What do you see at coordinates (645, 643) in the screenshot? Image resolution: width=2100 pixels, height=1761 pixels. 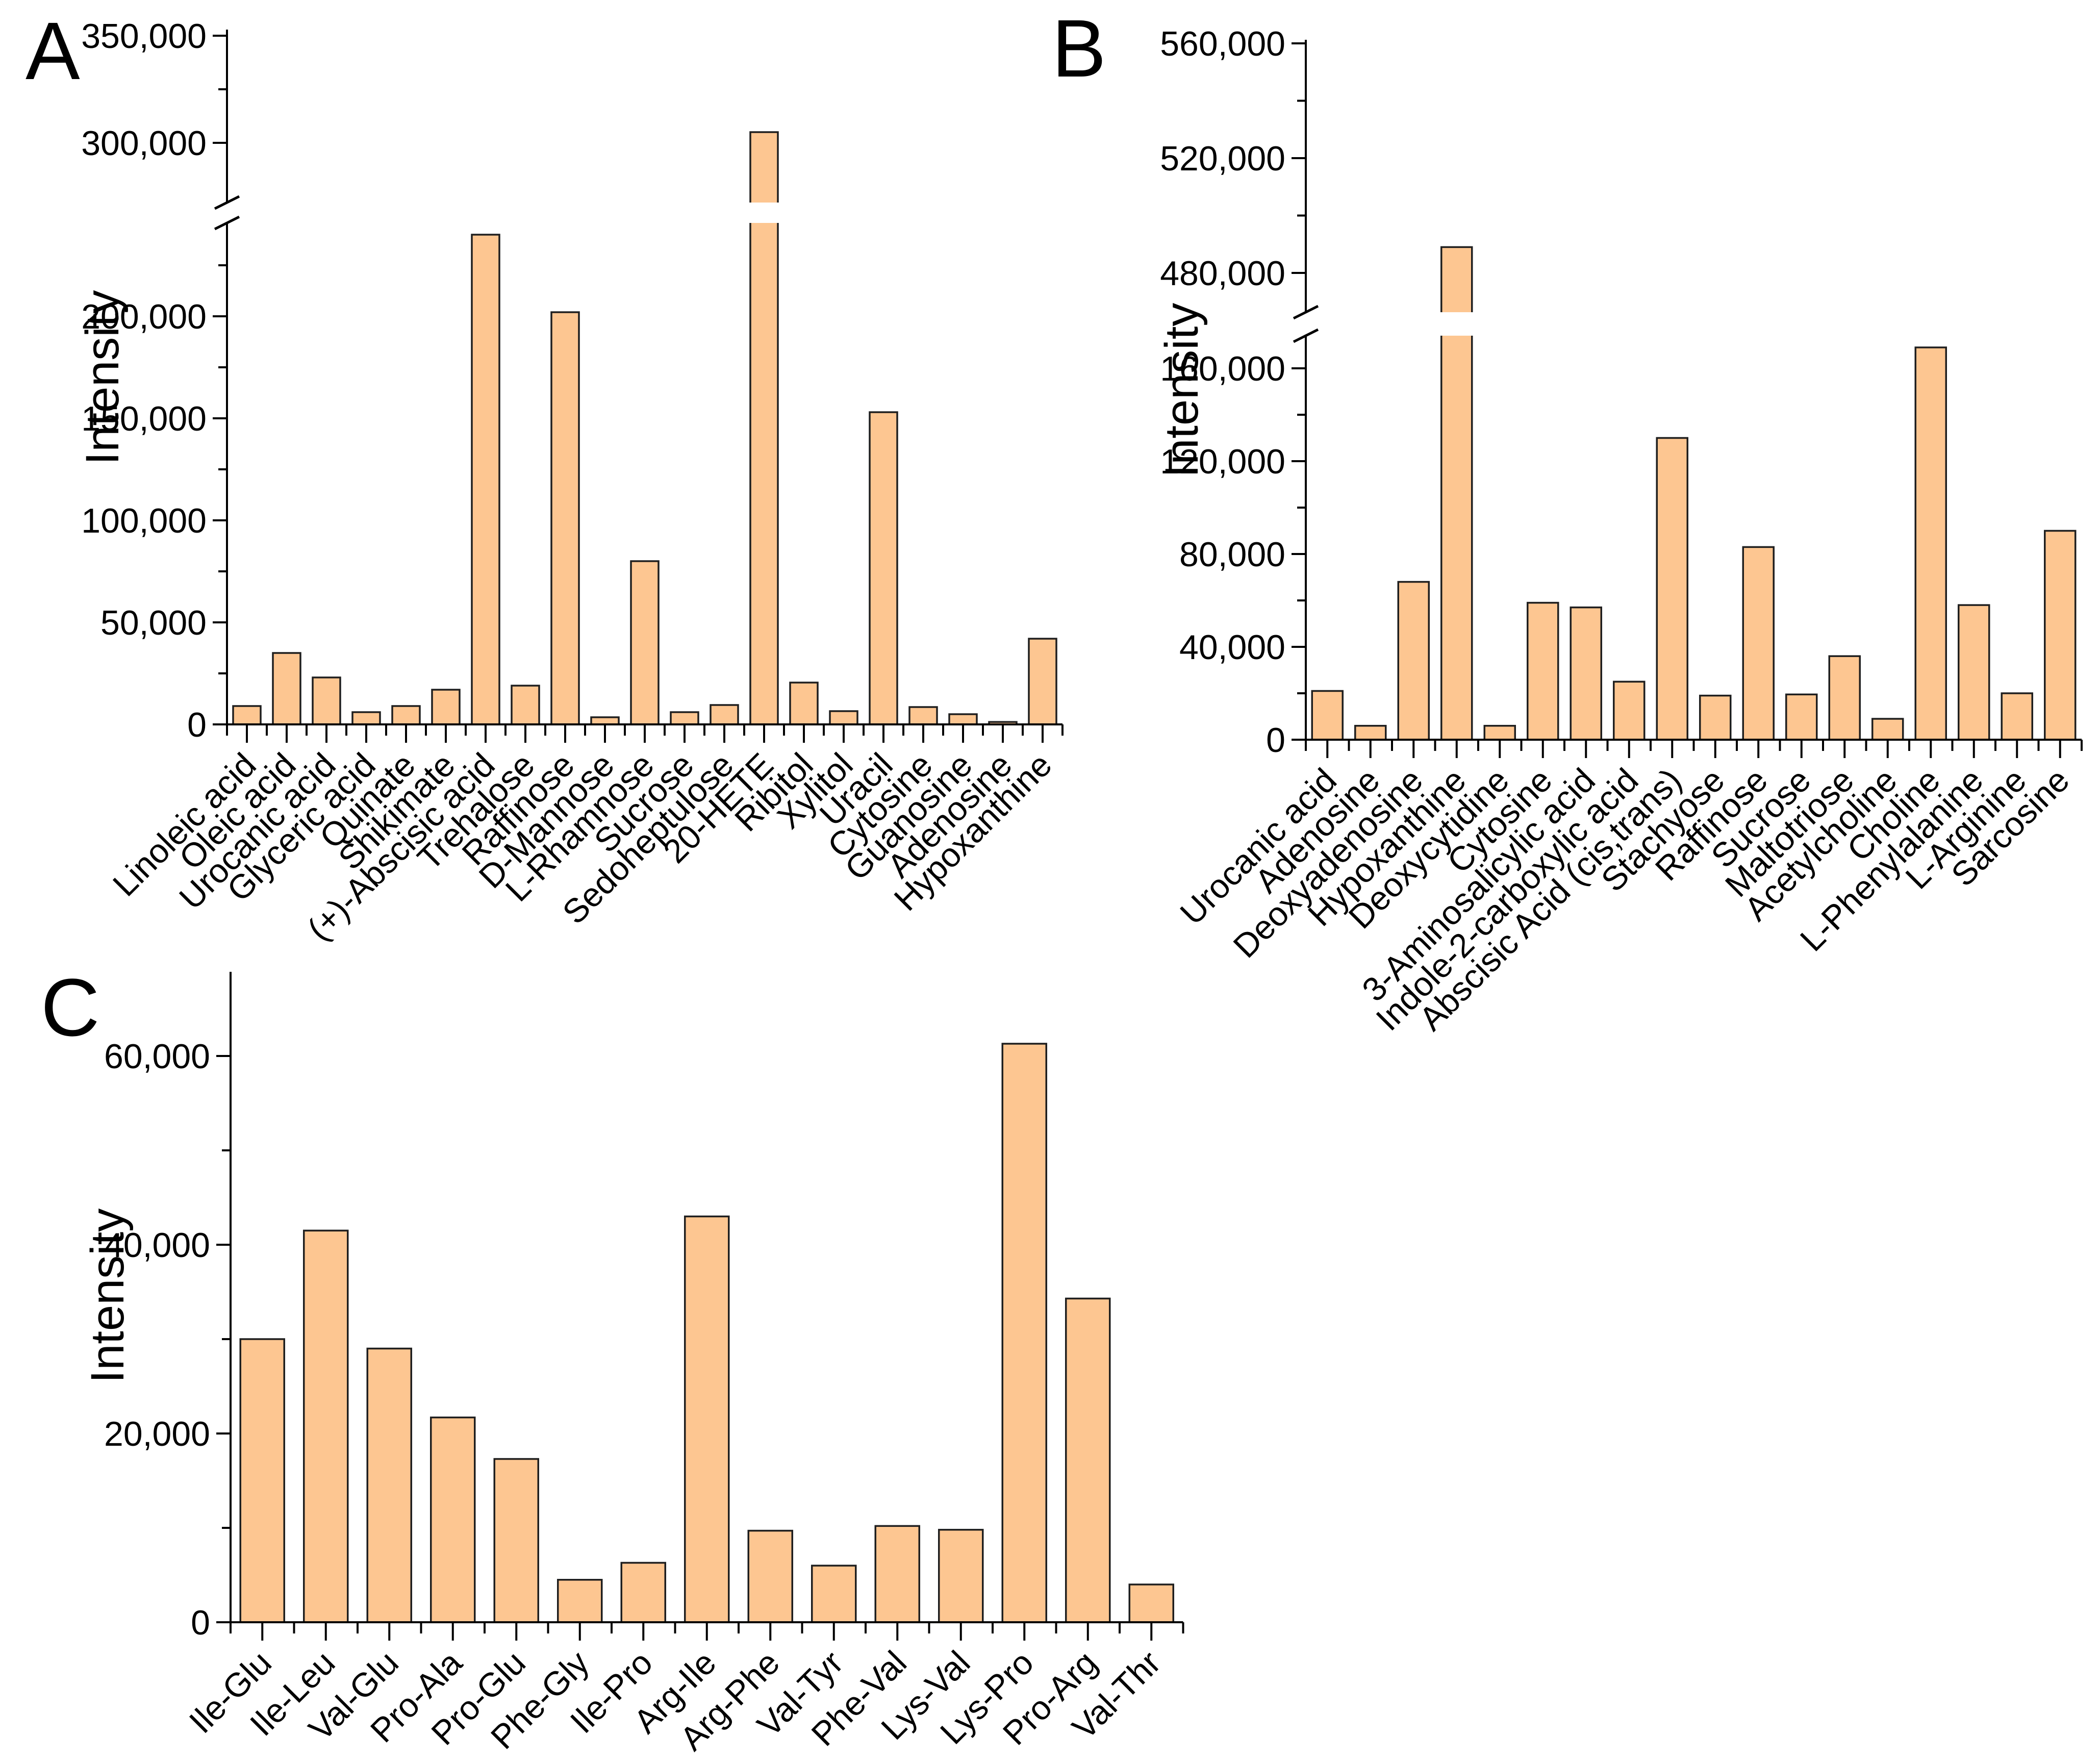 I see `bar-l-rhamnose` at bounding box center [645, 643].